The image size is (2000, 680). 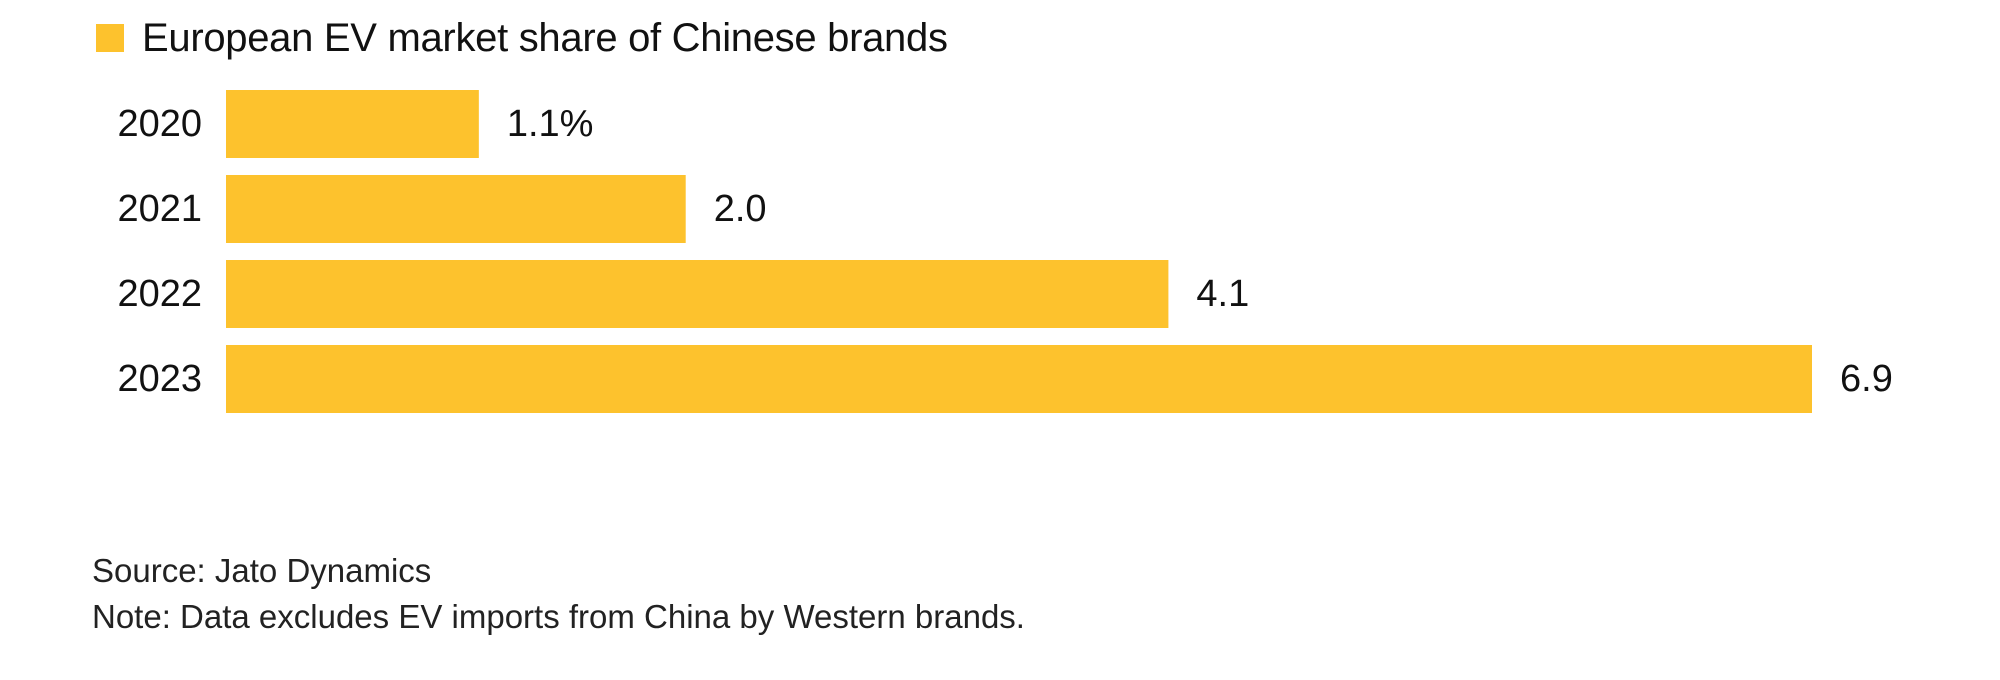 What do you see at coordinates (159, 209) in the screenshot?
I see `category-label: 2021` at bounding box center [159, 209].